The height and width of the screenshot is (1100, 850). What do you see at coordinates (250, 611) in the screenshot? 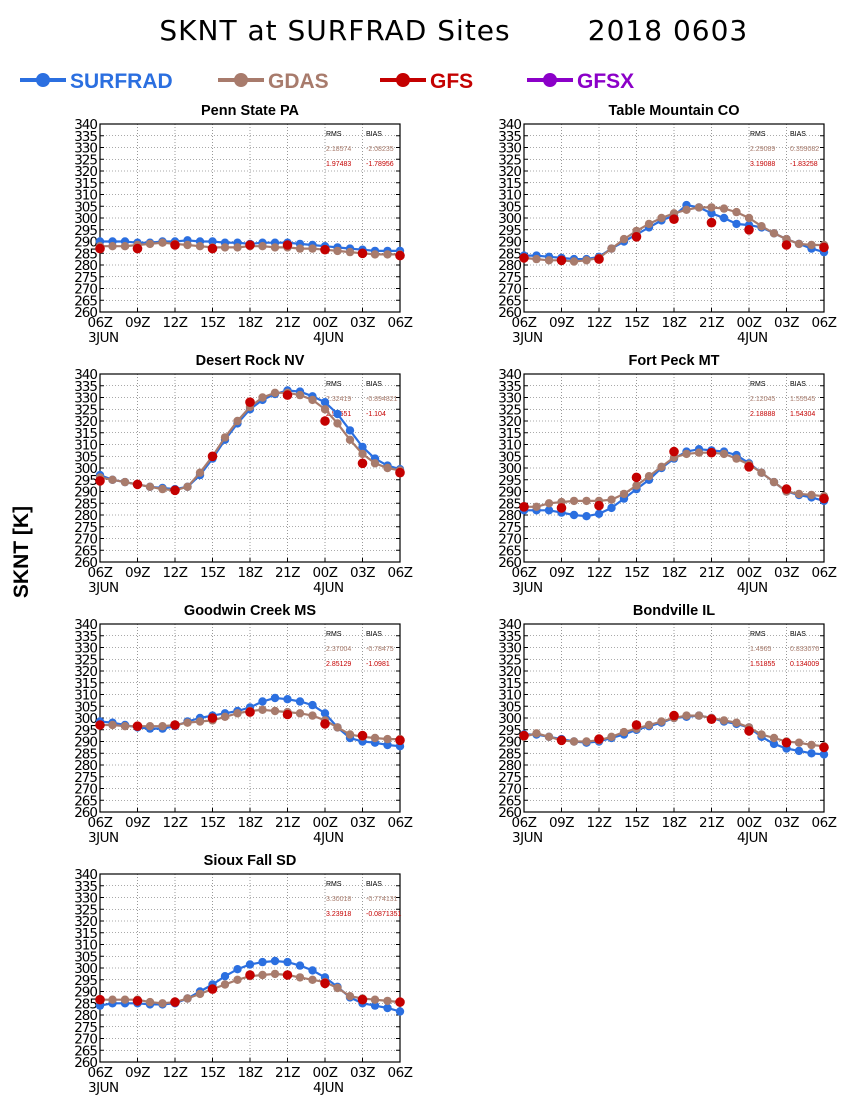
I see `panel-title: Goodwin Creek MS` at bounding box center [250, 611].